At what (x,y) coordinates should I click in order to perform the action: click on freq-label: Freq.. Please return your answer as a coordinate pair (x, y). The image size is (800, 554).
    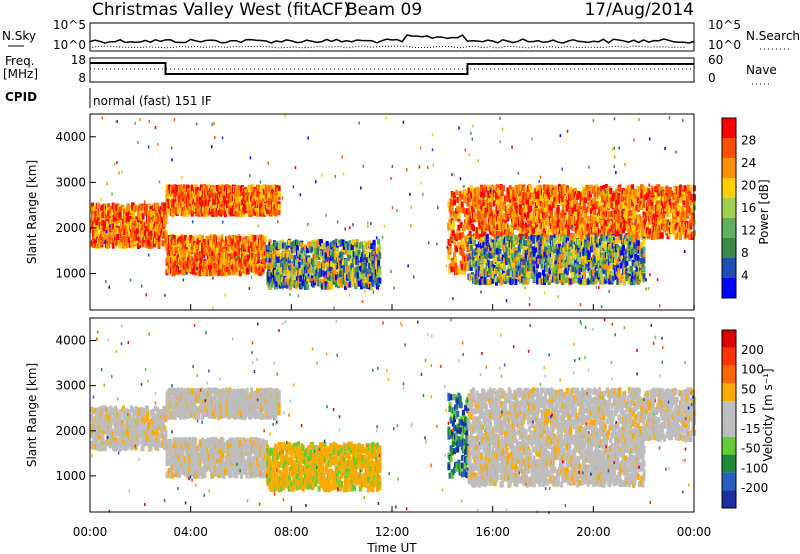
    Looking at the image, I should click on (20, 61).